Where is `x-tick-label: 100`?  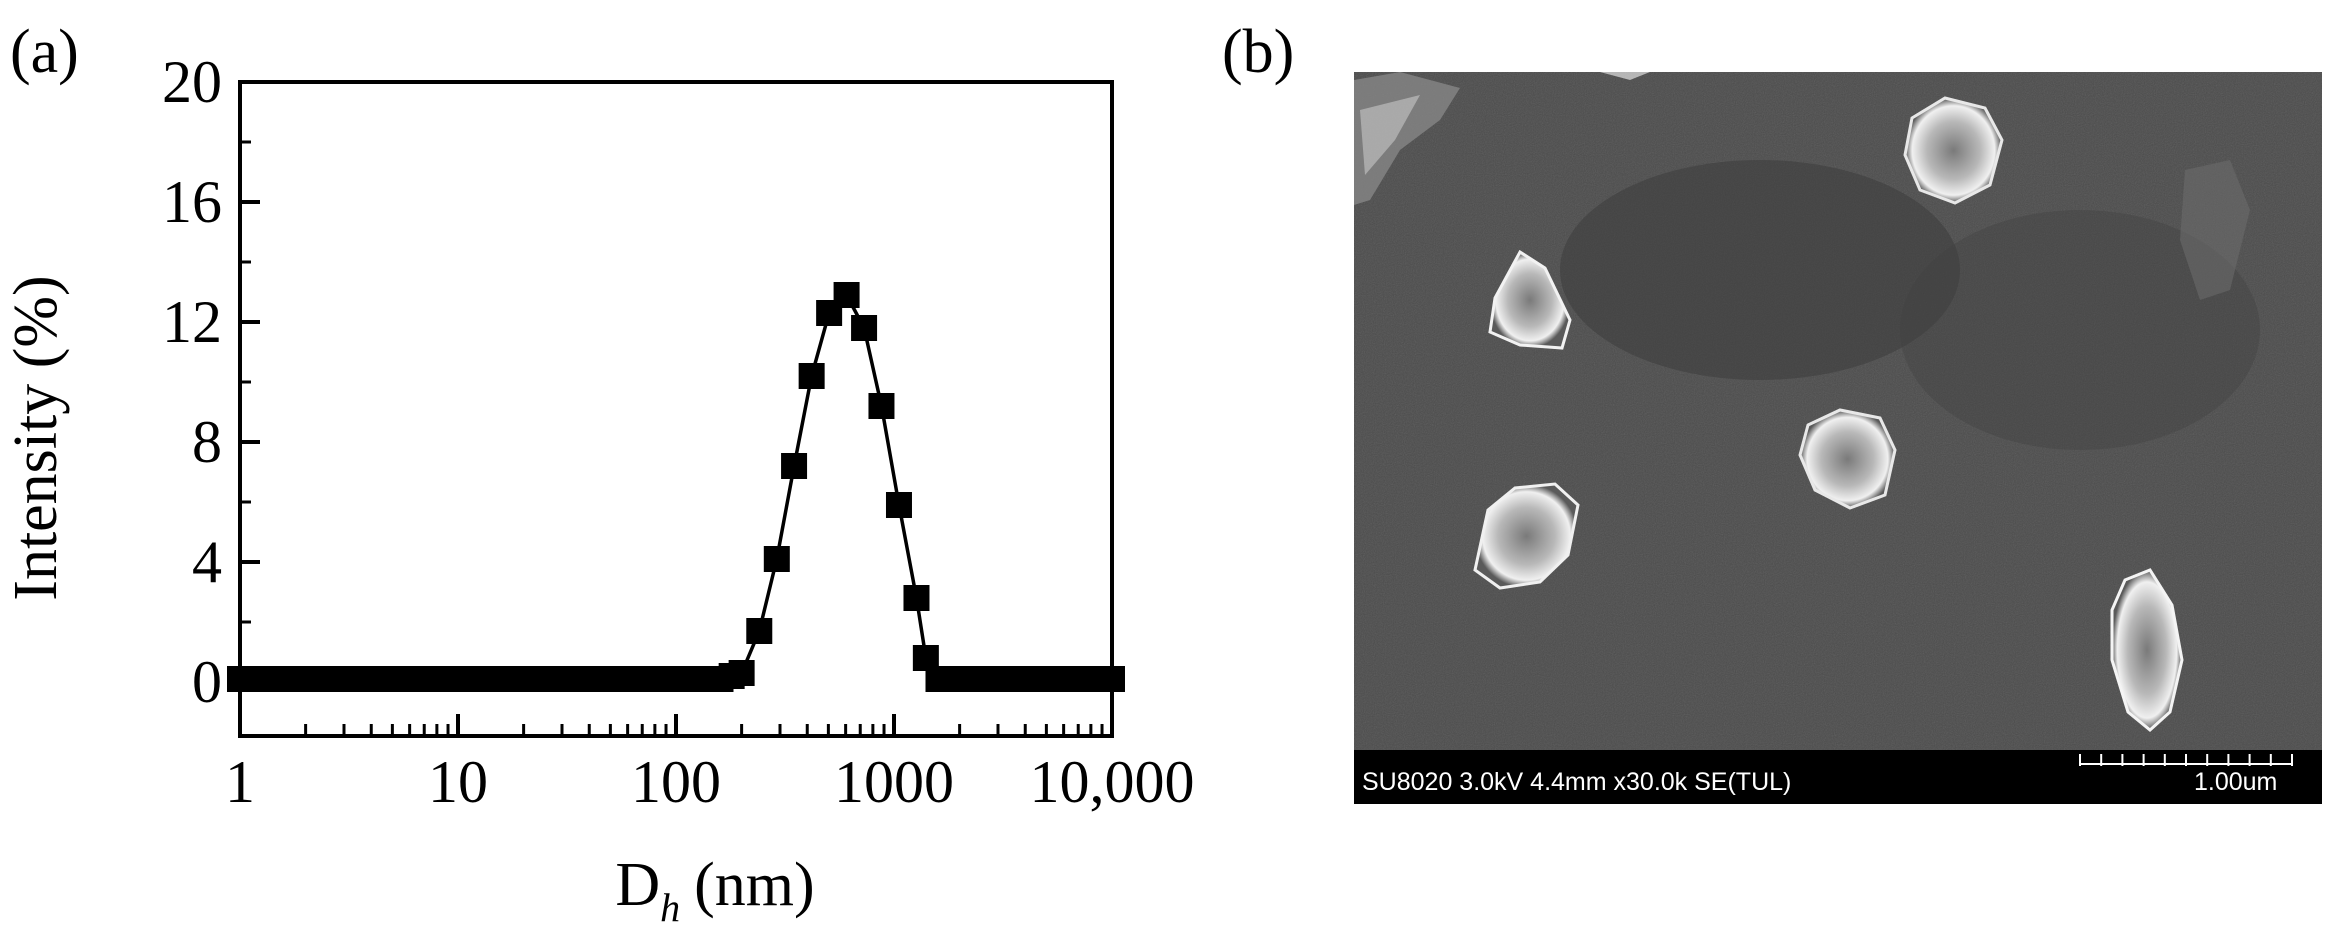 x-tick-label: 100 is located at coordinates (676, 782).